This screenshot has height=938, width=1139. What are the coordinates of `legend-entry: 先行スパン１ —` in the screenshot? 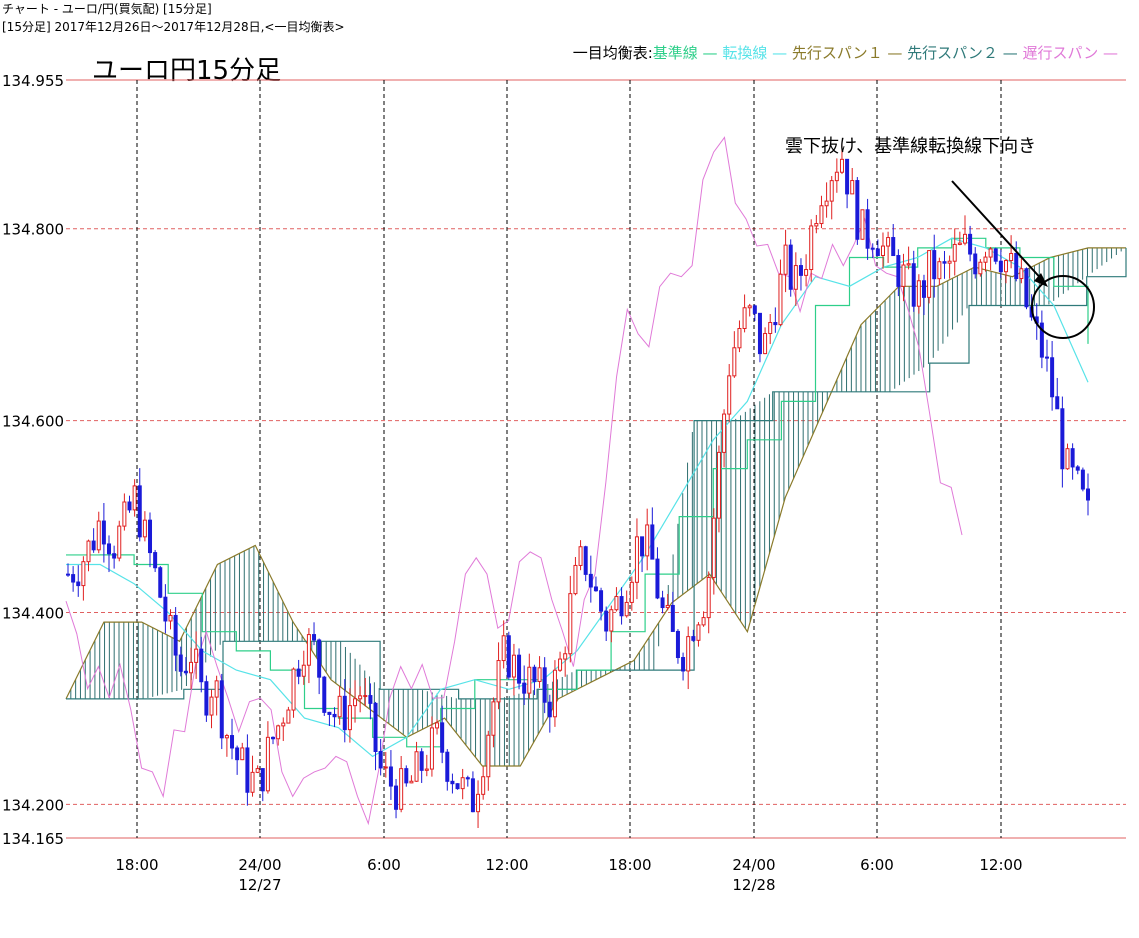 It's located at (849, 53).